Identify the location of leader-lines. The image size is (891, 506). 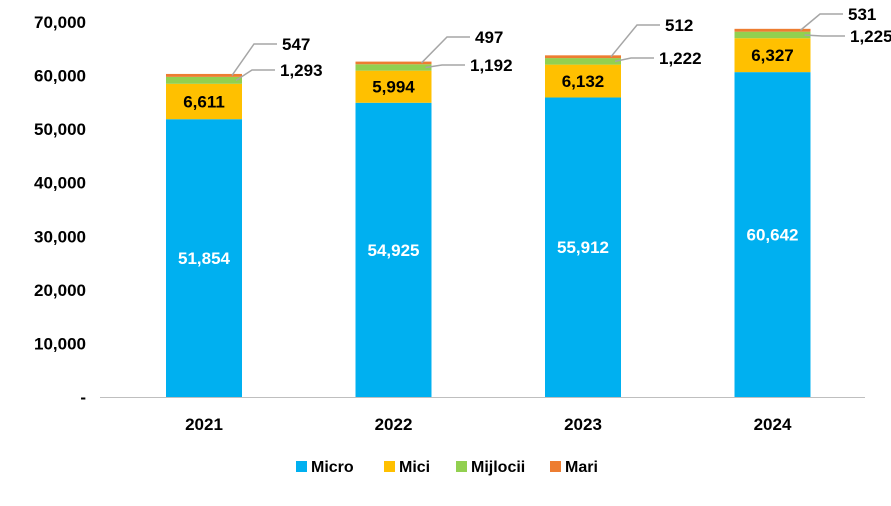
(538, 47).